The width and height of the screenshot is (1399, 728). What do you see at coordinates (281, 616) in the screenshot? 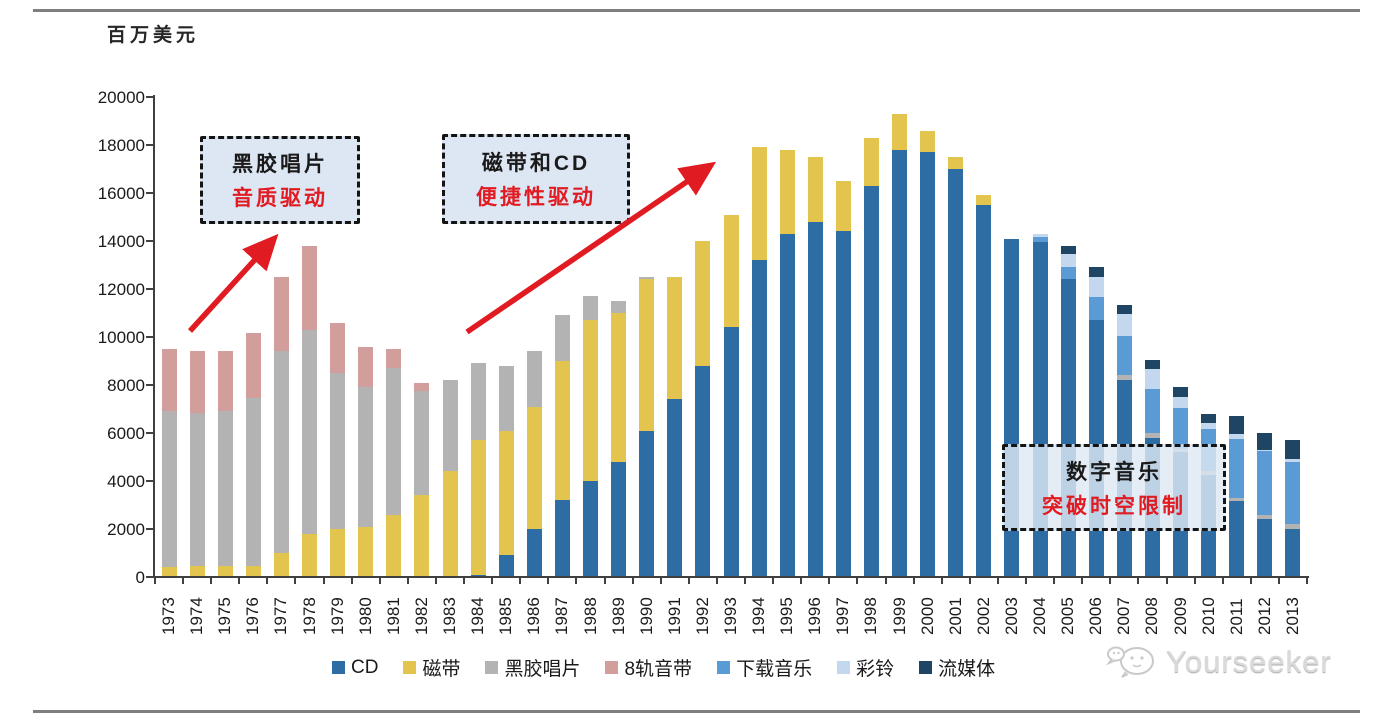
I see `x-tick-label-1977: 1977` at bounding box center [281, 616].